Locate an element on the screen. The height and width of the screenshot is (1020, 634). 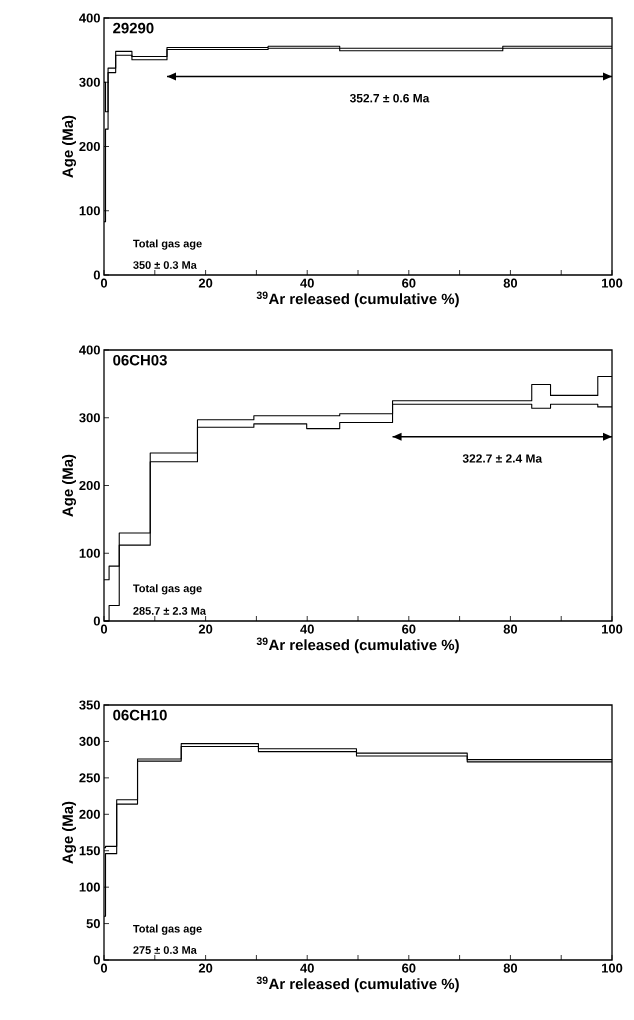
annotation: 285.7 ± 2.3 Ma is located at coordinates (170, 611).